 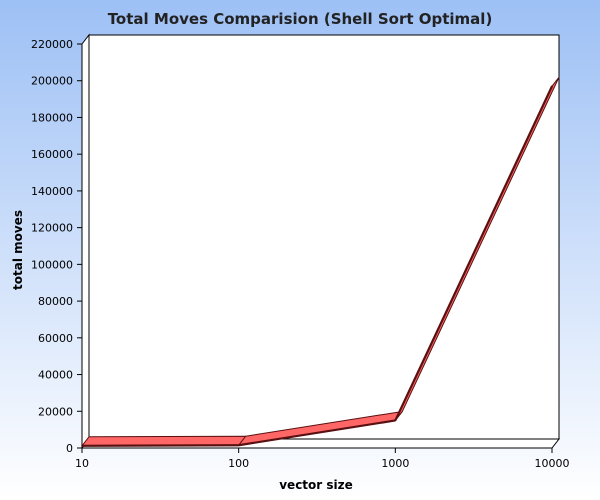 I want to click on y-tick-label: 200000, so click(x=52, y=81).